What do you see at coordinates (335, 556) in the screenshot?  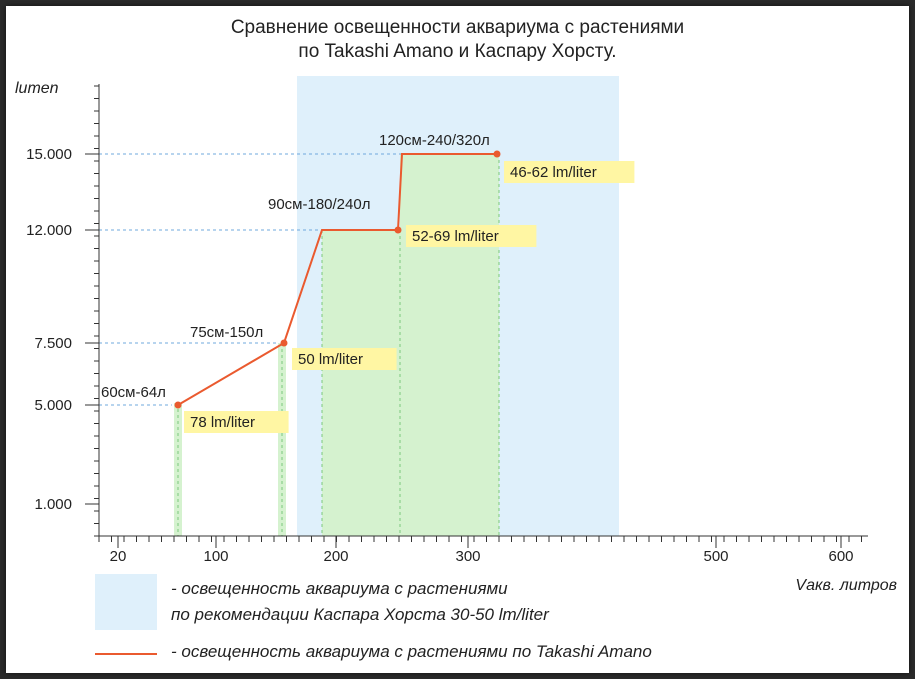 I see `x-tick-label: 200` at bounding box center [335, 556].